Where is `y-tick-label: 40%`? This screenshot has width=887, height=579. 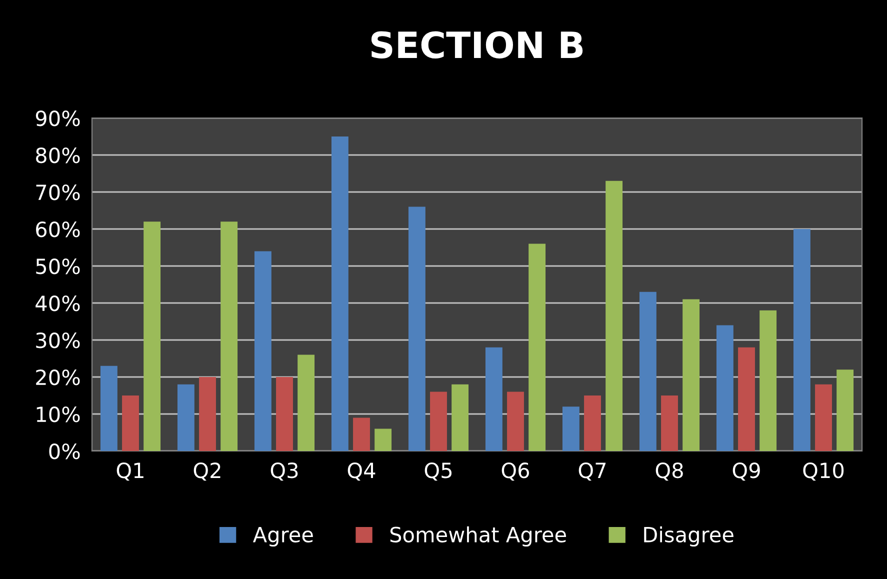
y-tick-label: 40% is located at coordinates (58, 303).